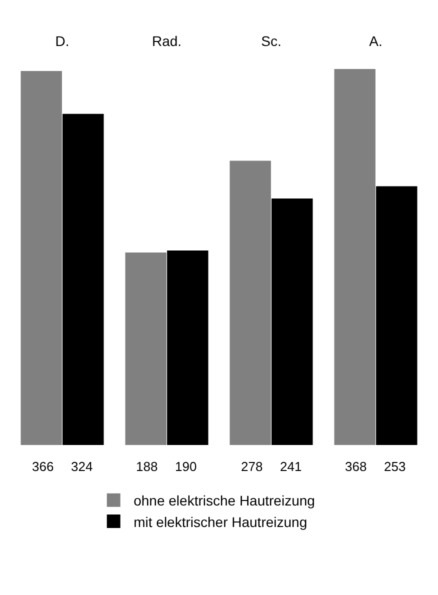 The image size is (438, 595). What do you see at coordinates (291, 466) in the screenshot?
I see `data-label: 241` at bounding box center [291, 466].